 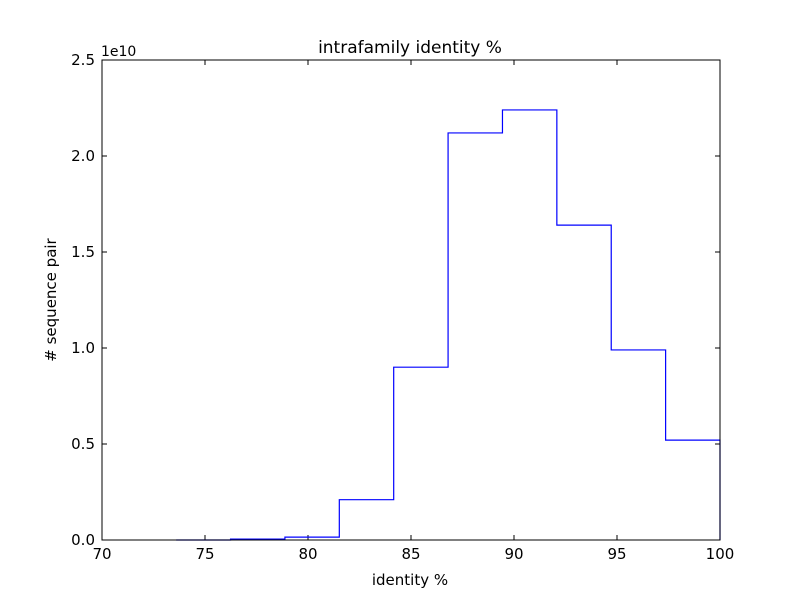 I want to click on x-tick-label: 100, so click(x=720, y=554).